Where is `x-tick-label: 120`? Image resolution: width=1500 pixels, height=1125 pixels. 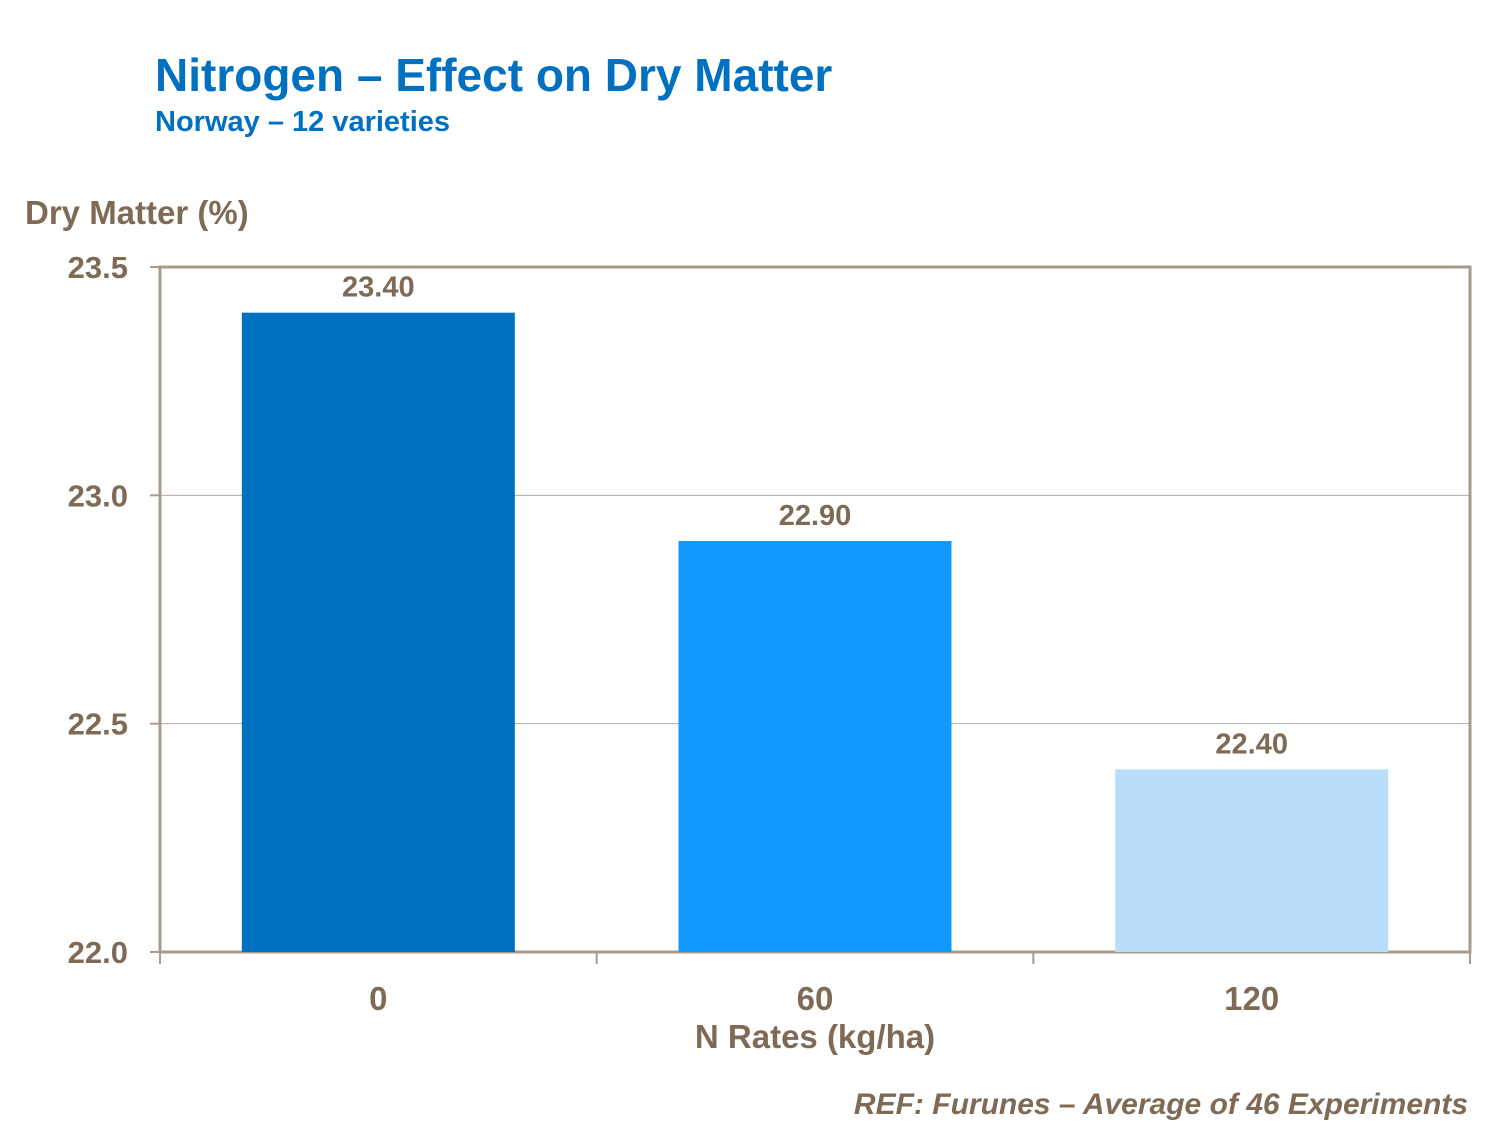
x-tick-label: 120 is located at coordinates (1251, 998).